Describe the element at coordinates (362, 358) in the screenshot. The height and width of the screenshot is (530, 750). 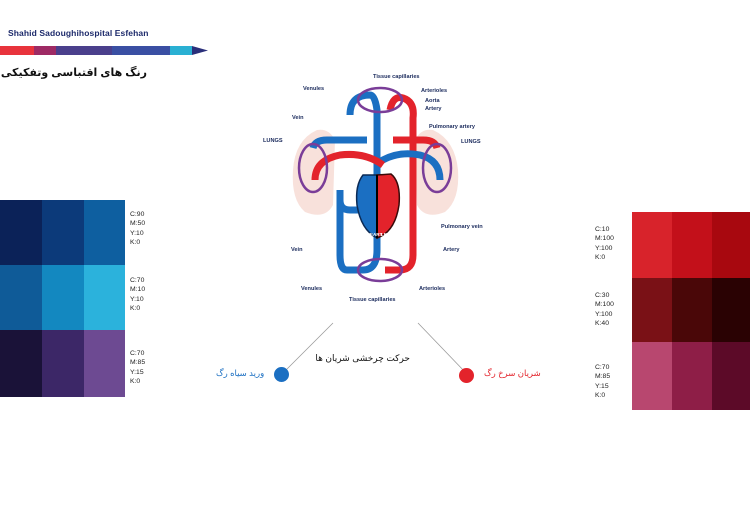
I see `circulation-caption: حرکت چرخشی شریان ها` at that location.